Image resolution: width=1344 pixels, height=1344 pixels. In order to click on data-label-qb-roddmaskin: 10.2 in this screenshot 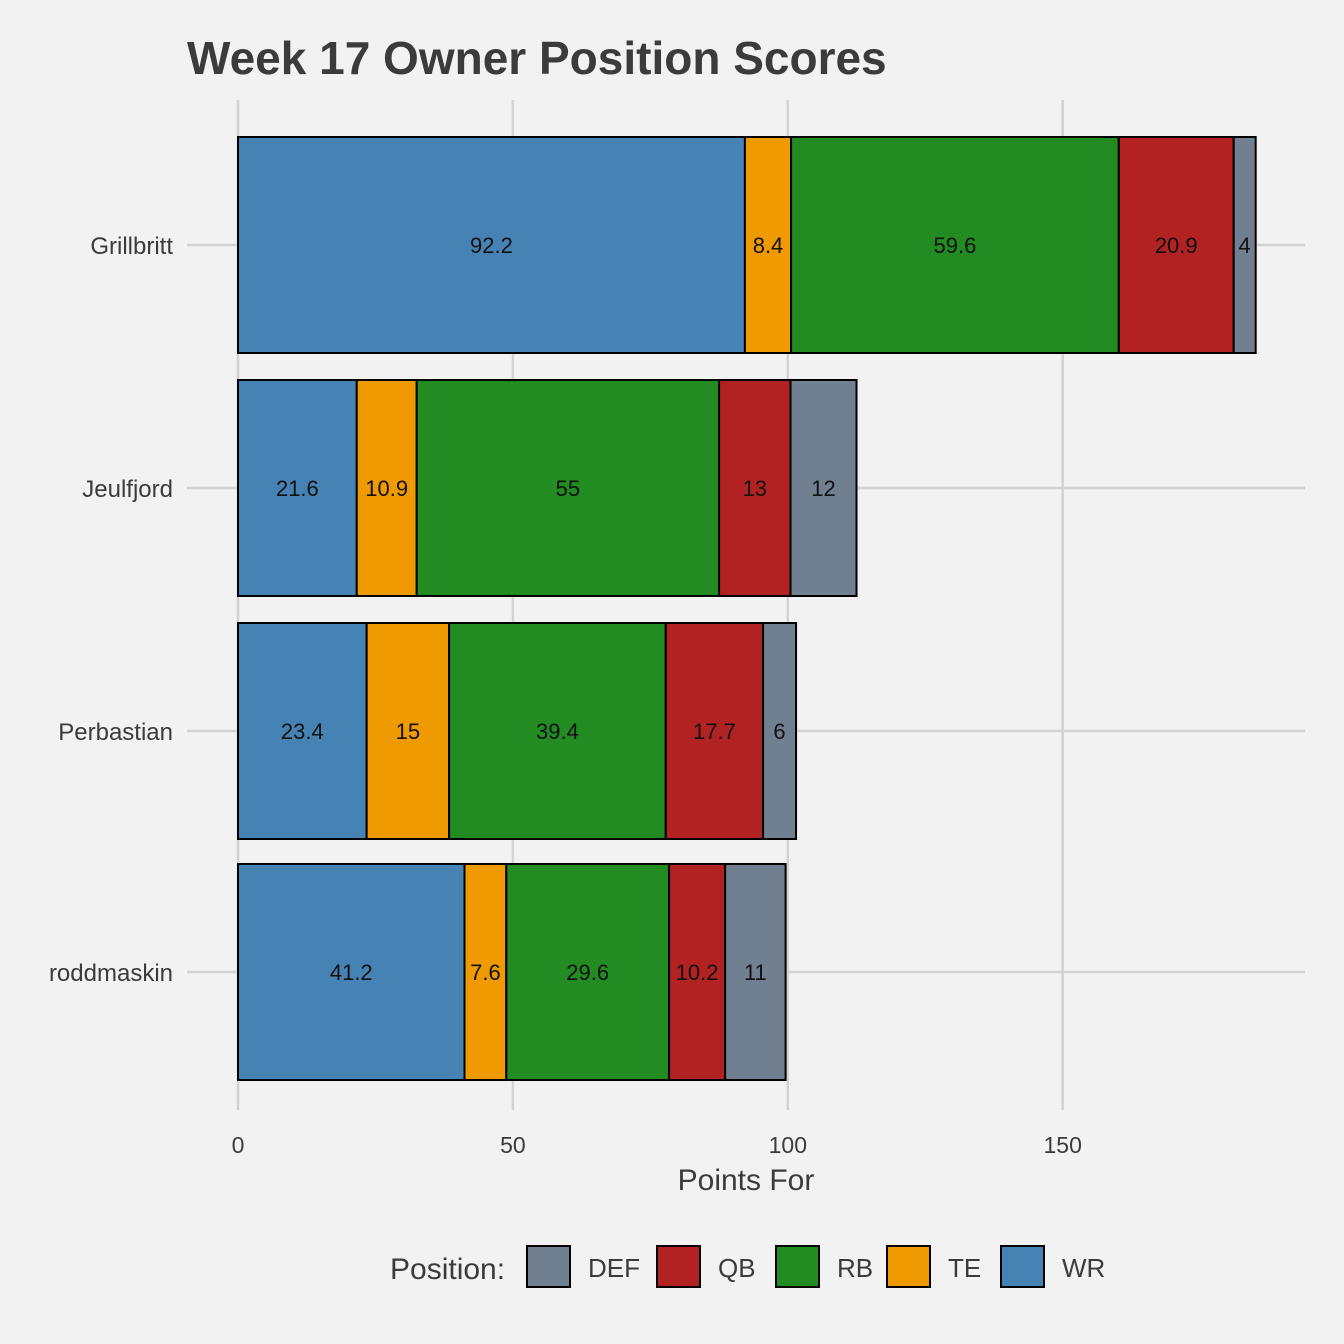, I will do `click(697, 972)`.